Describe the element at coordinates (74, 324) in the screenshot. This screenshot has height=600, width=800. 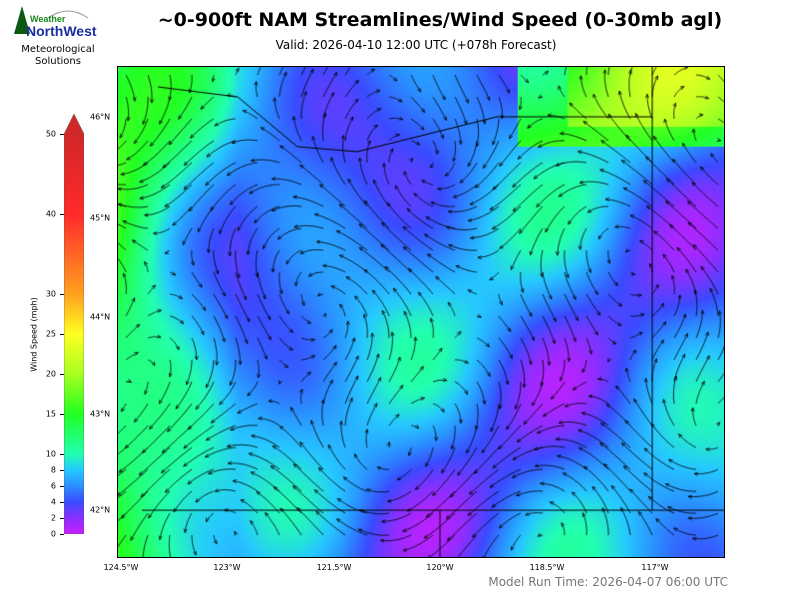
I see `colorbar` at that location.